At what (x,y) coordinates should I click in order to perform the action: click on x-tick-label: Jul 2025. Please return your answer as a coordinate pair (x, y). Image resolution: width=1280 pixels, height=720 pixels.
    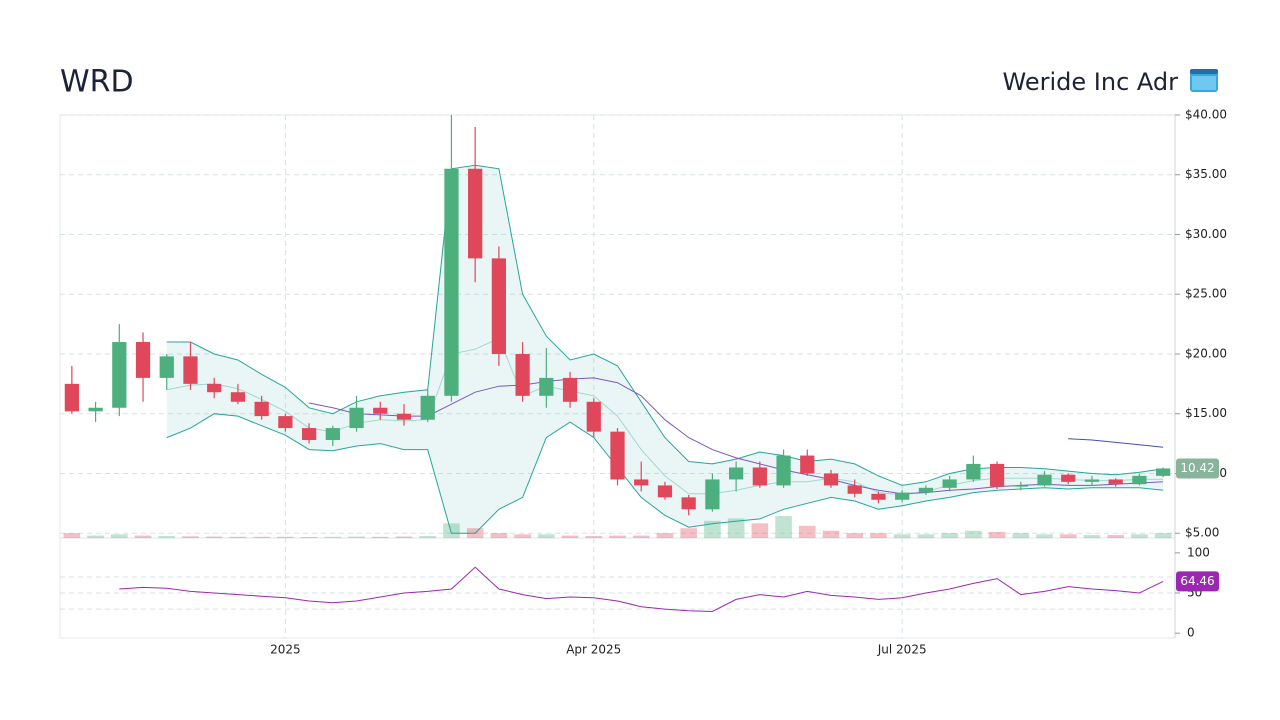
    Looking at the image, I should click on (902, 650).